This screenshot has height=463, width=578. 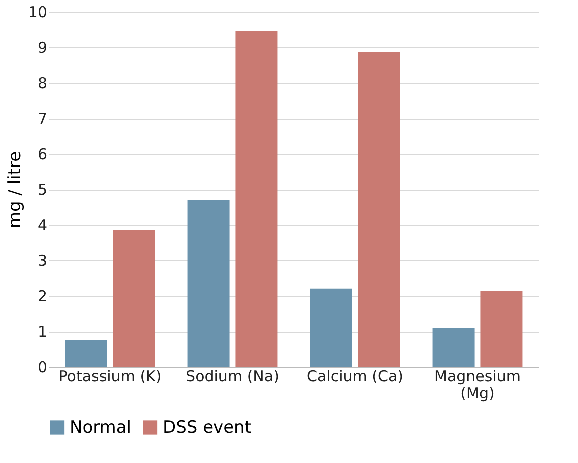 What do you see at coordinates (43, 261) in the screenshot?
I see `y-tick-label: 3` at bounding box center [43, 261].